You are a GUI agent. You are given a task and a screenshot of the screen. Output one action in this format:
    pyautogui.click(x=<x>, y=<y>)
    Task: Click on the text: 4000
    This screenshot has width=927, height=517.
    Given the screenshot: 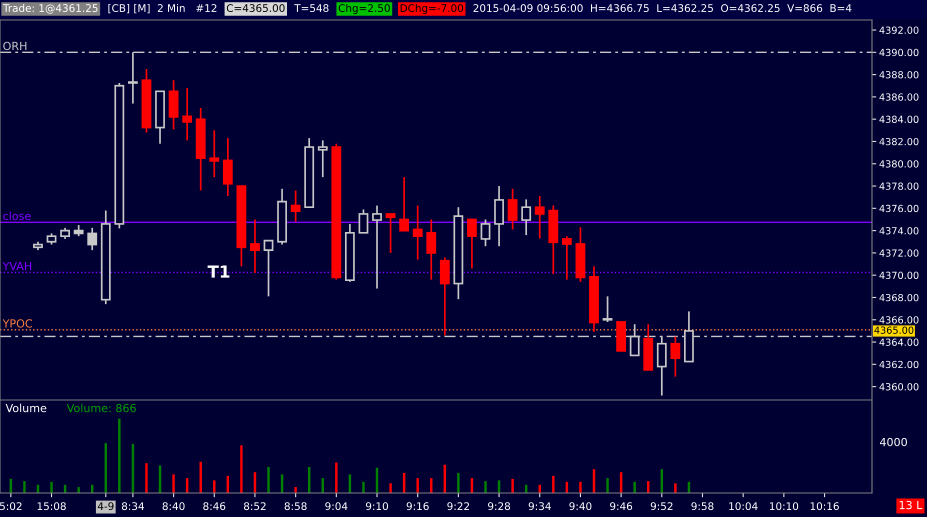 What is the action you would take?
    pyautogui.click(x=893, y=442)
    